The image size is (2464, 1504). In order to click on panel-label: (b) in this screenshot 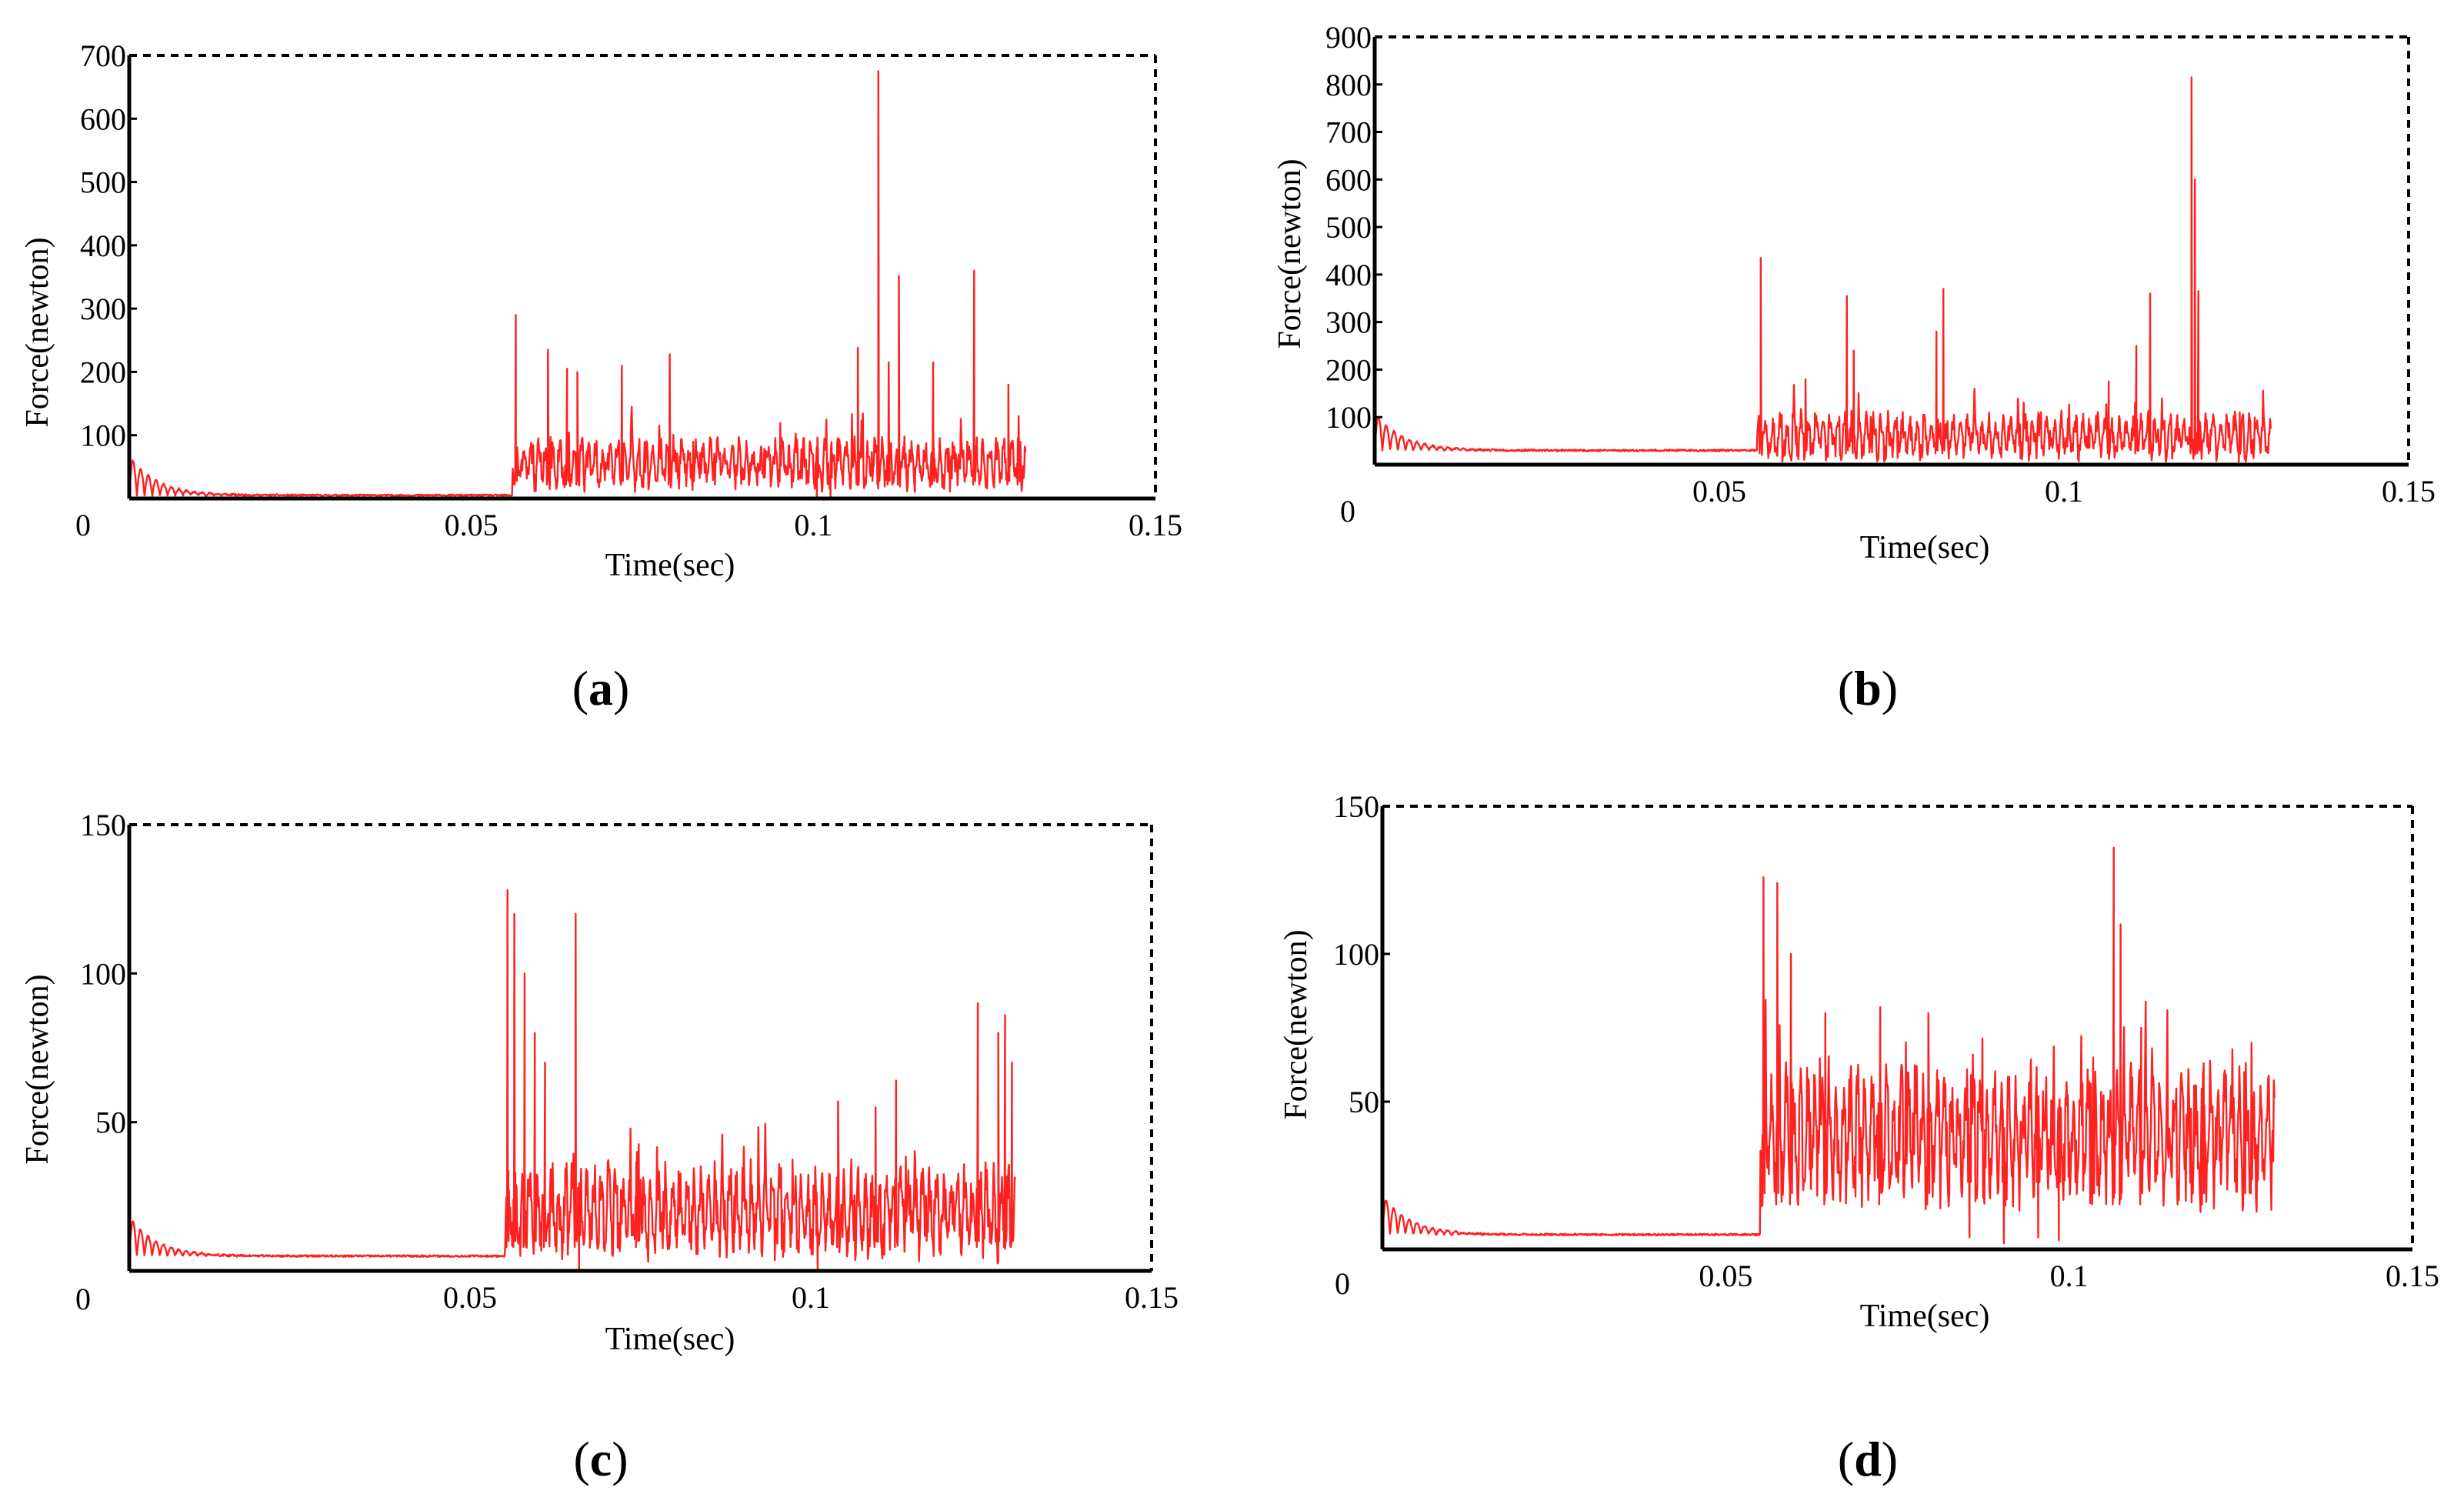, I will do `click(1868, 688)`.